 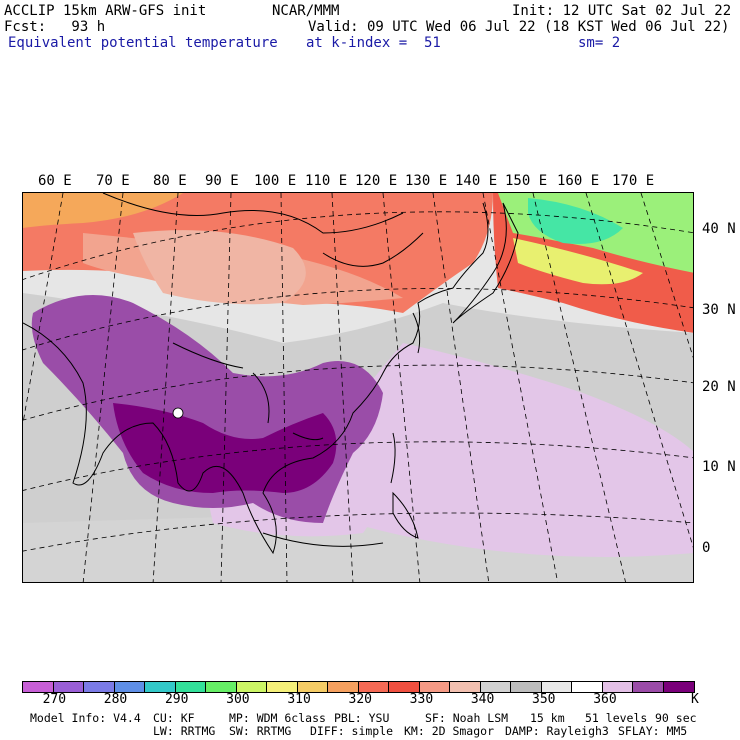 What do you see at coordinates (719, 229) in the screenshot?
I see `lat-label: 40 N` at bounding box center [719, 229].